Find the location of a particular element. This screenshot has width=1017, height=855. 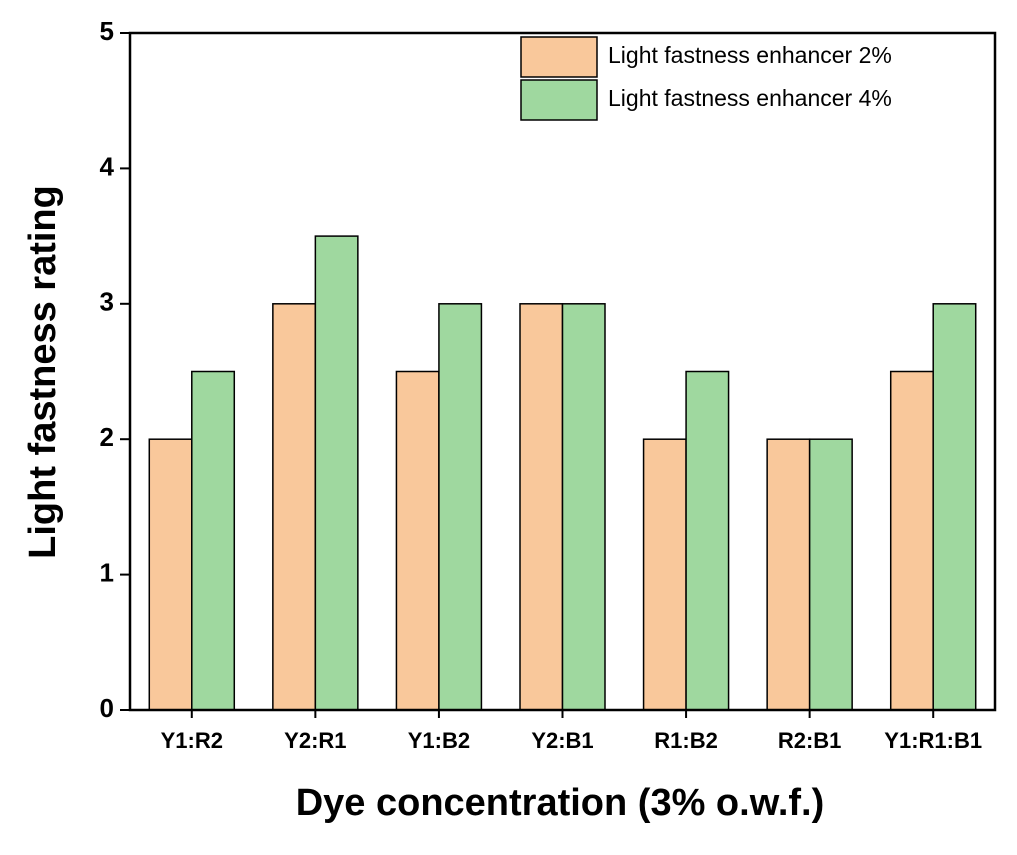

y-tick-label: 3 is located at coordinates (107, 302).